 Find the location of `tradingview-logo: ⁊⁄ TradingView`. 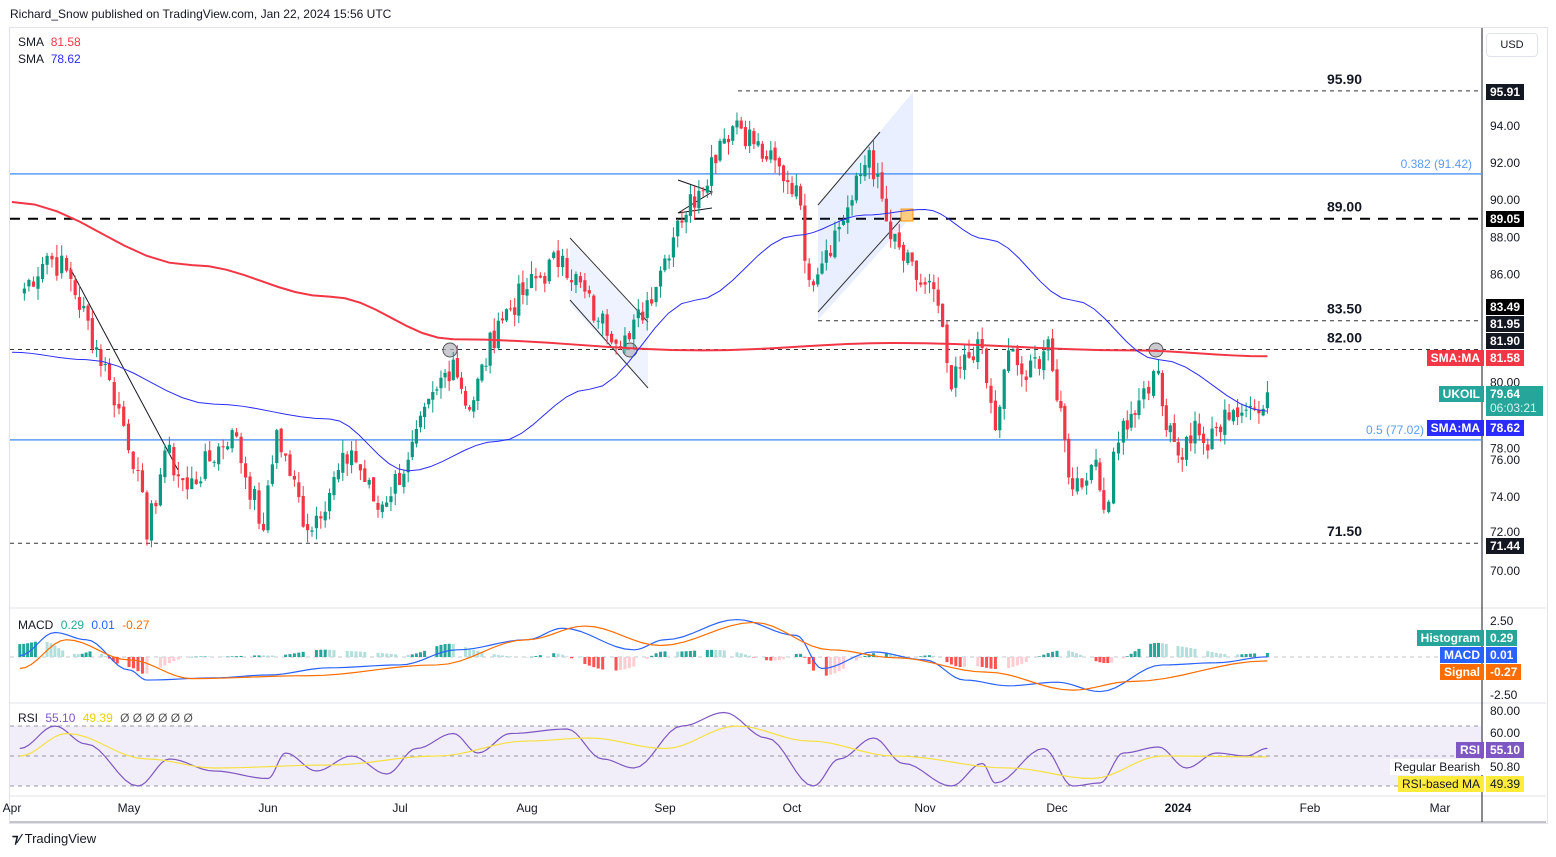

tradingview-logo: ⁊⁄ TradingView is located at coordinates (54, 839).